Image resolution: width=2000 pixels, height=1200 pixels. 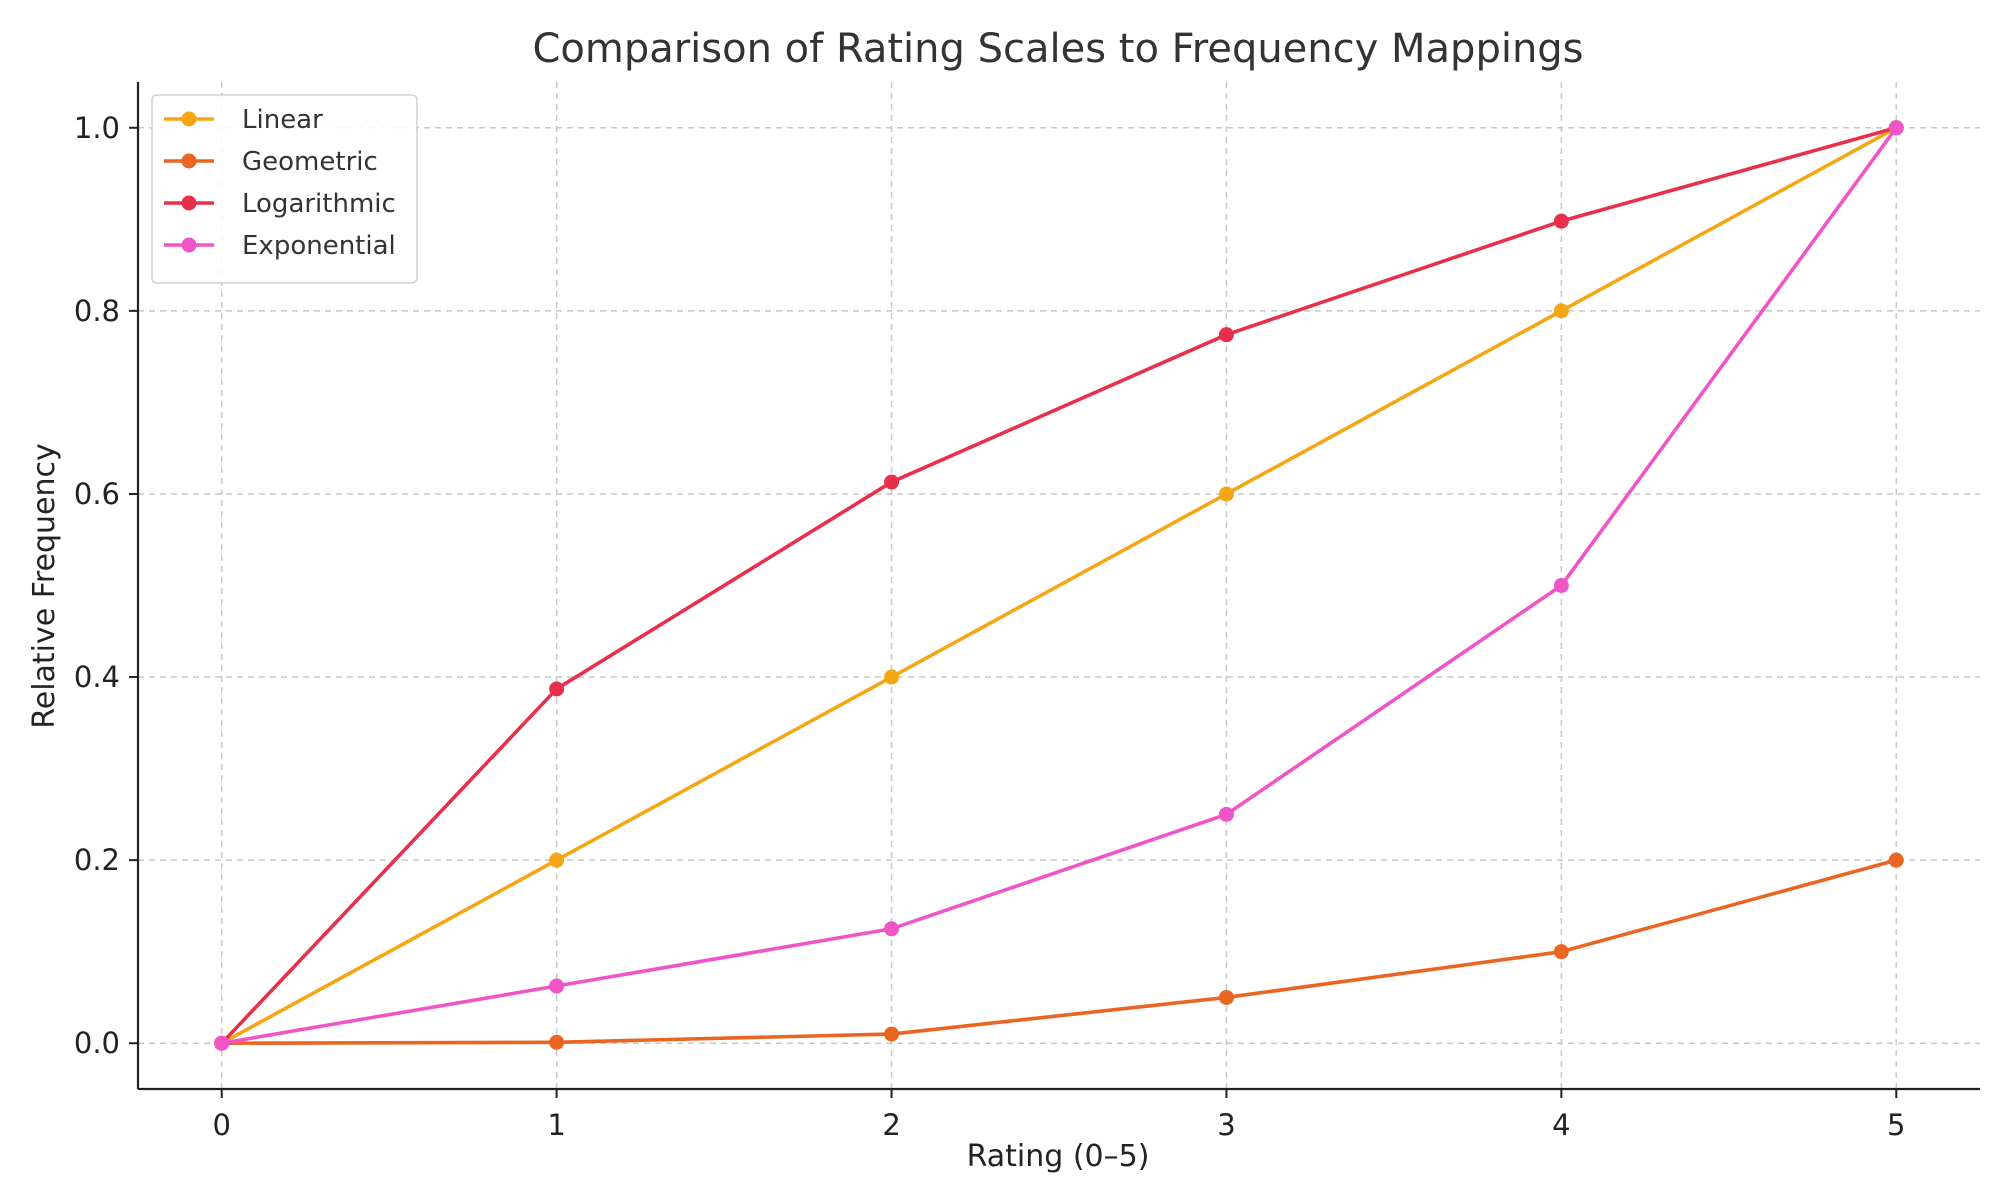 I want to click on legend-item-geometric: Geometric, so click(x=271, y=162).